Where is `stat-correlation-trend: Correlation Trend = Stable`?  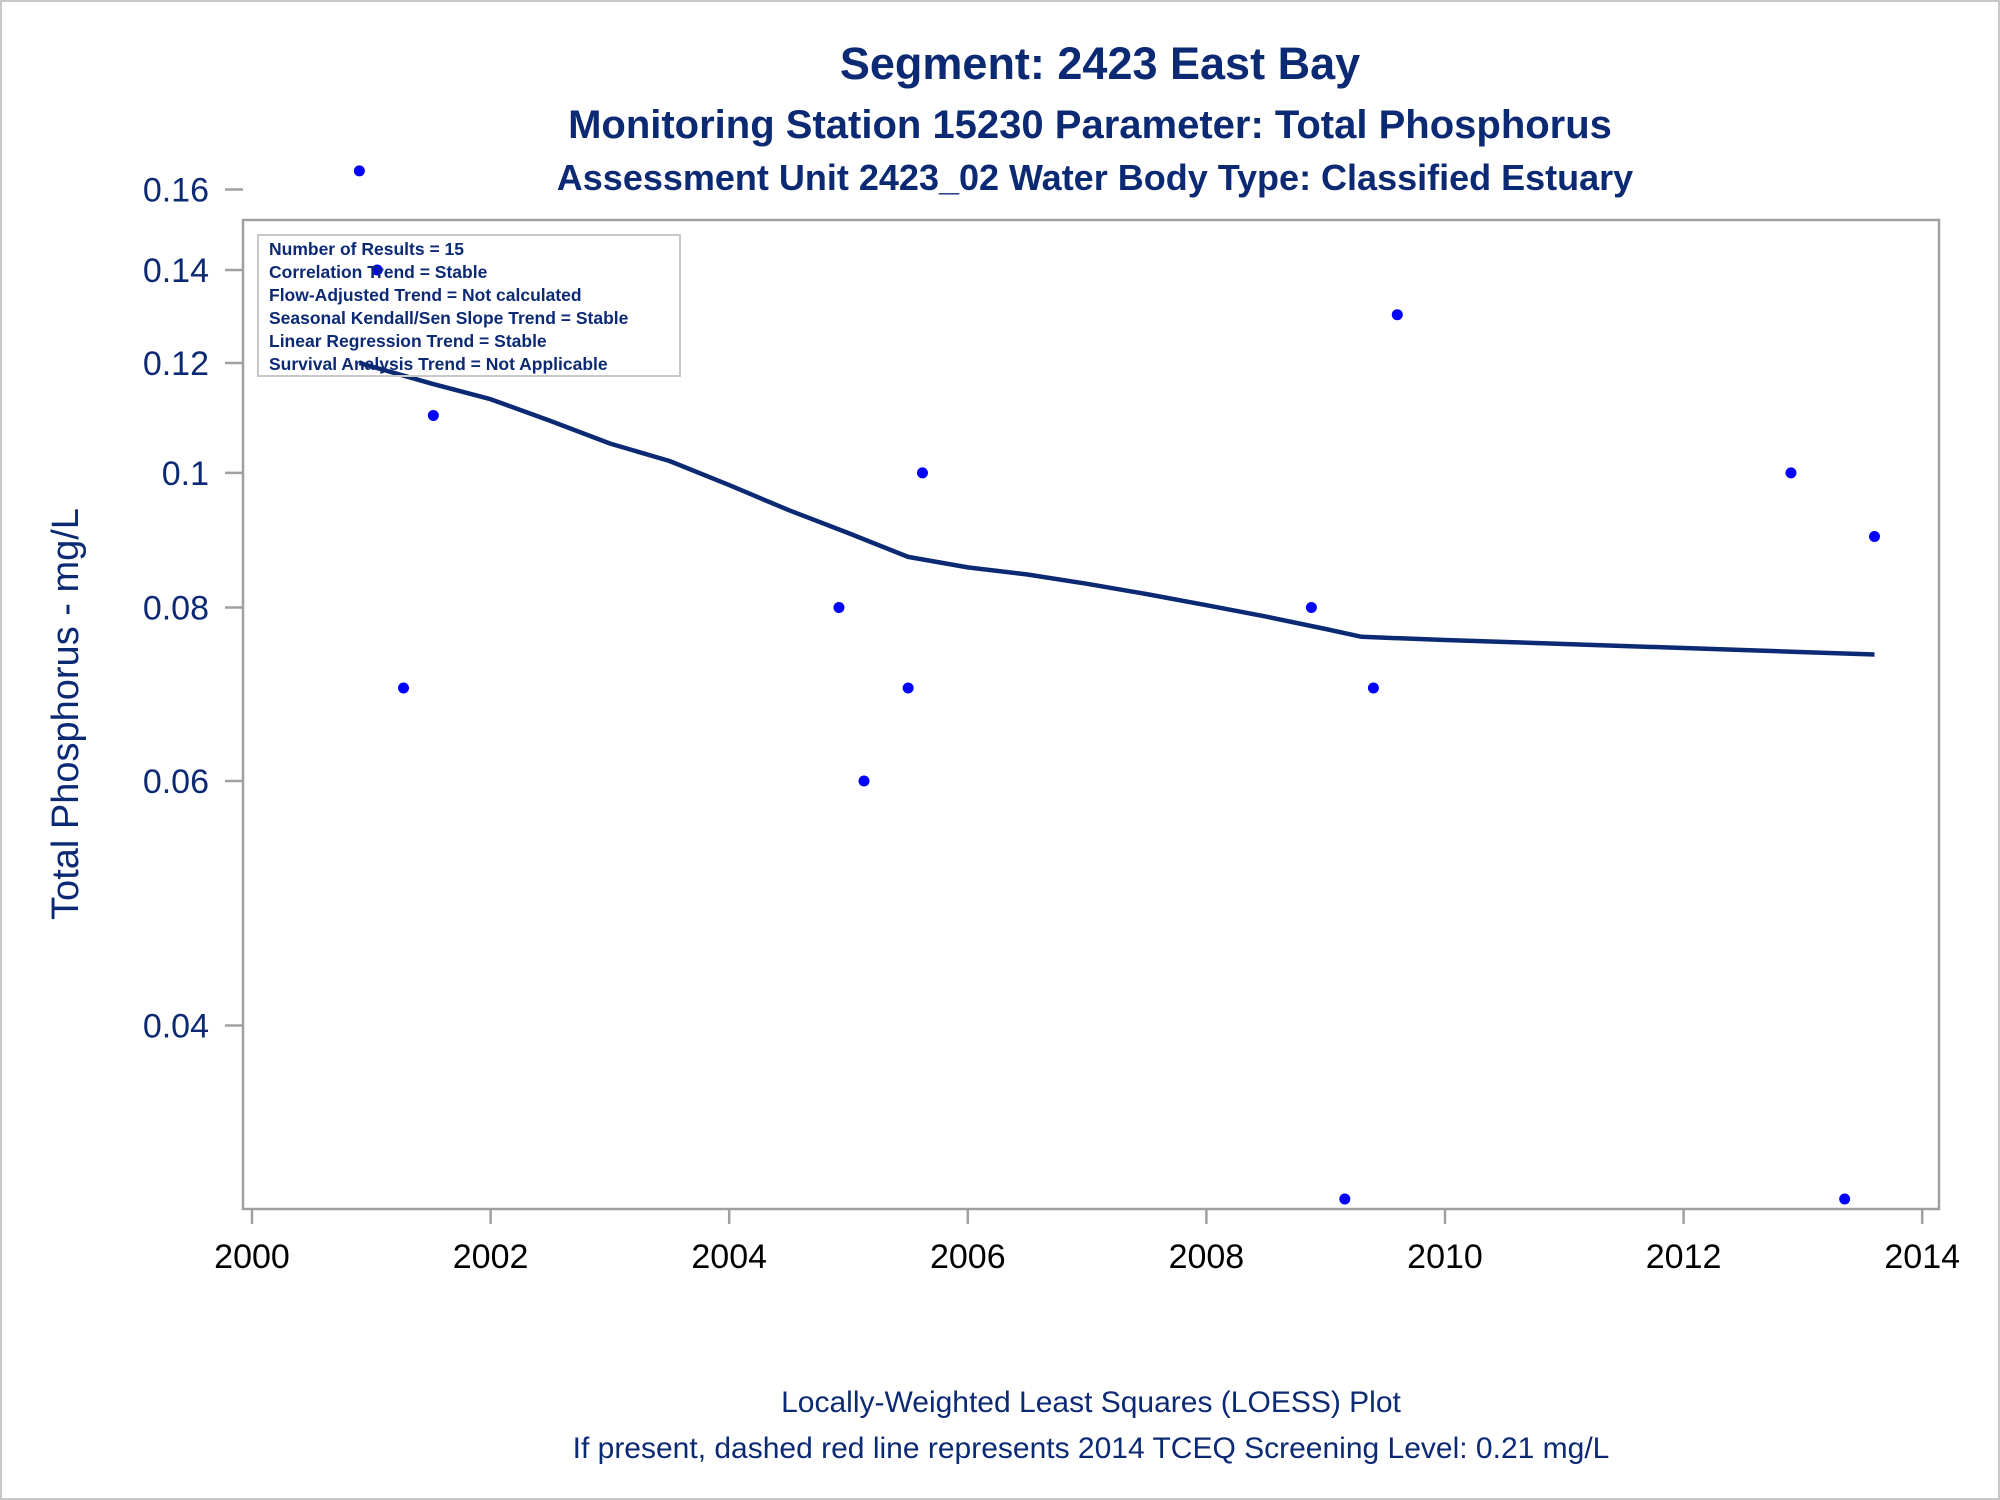 stat-correlation-trend: Correlation Trend = Stable is located at coordinates (378, 272).